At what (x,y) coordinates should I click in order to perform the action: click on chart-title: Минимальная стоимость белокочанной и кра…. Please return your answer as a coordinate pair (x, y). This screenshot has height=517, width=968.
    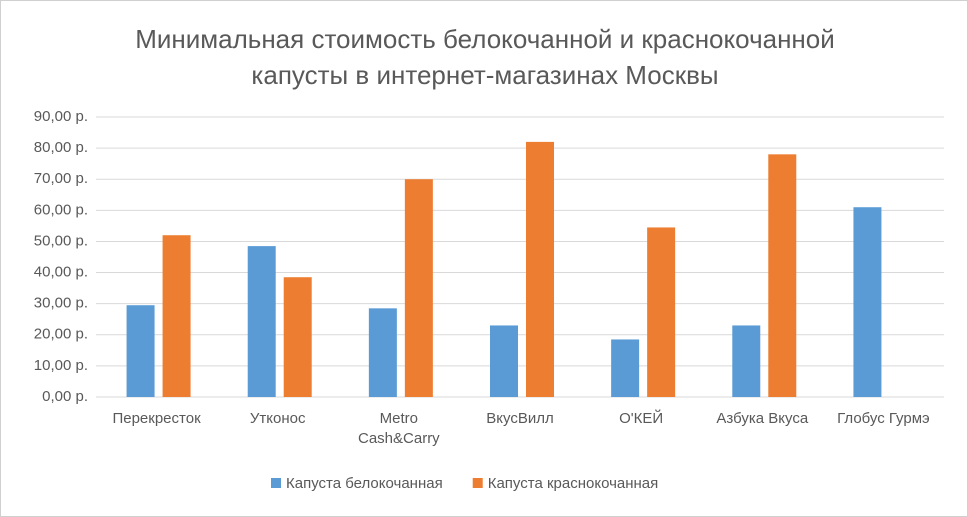
    Looking at the image, I should click on (485, 57).